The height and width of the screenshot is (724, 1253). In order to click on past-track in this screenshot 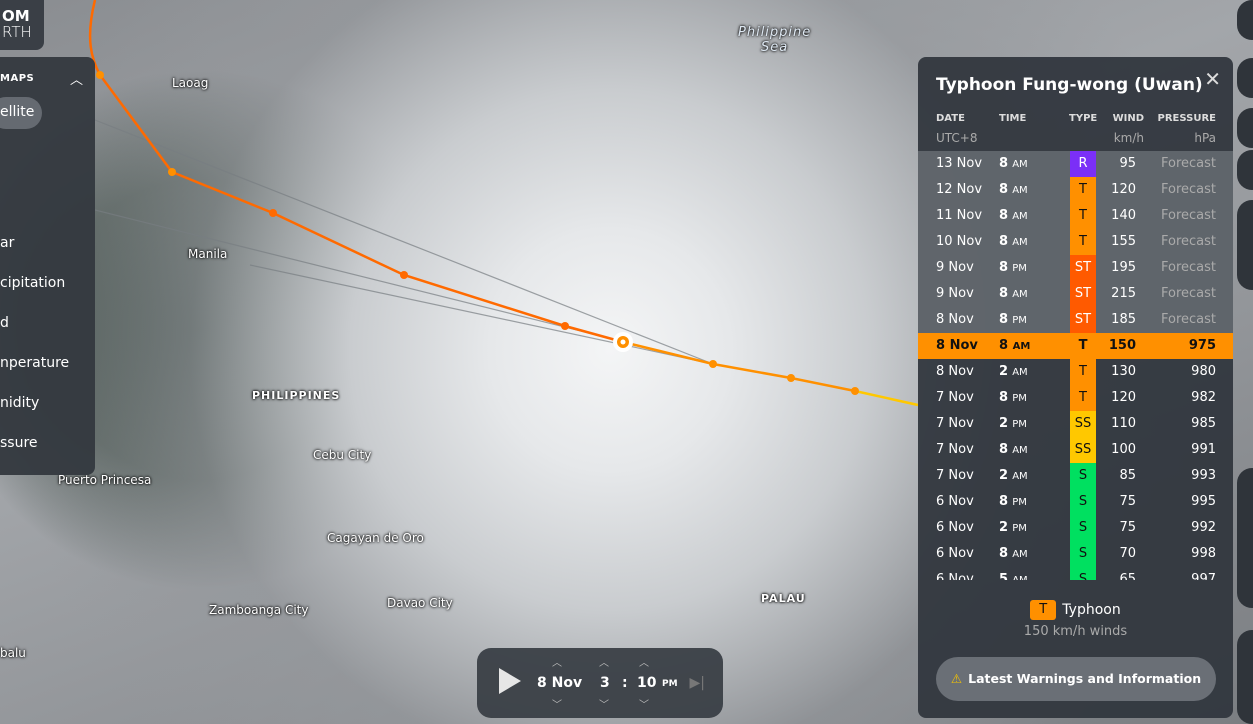, I will do `click(739, 366)`.